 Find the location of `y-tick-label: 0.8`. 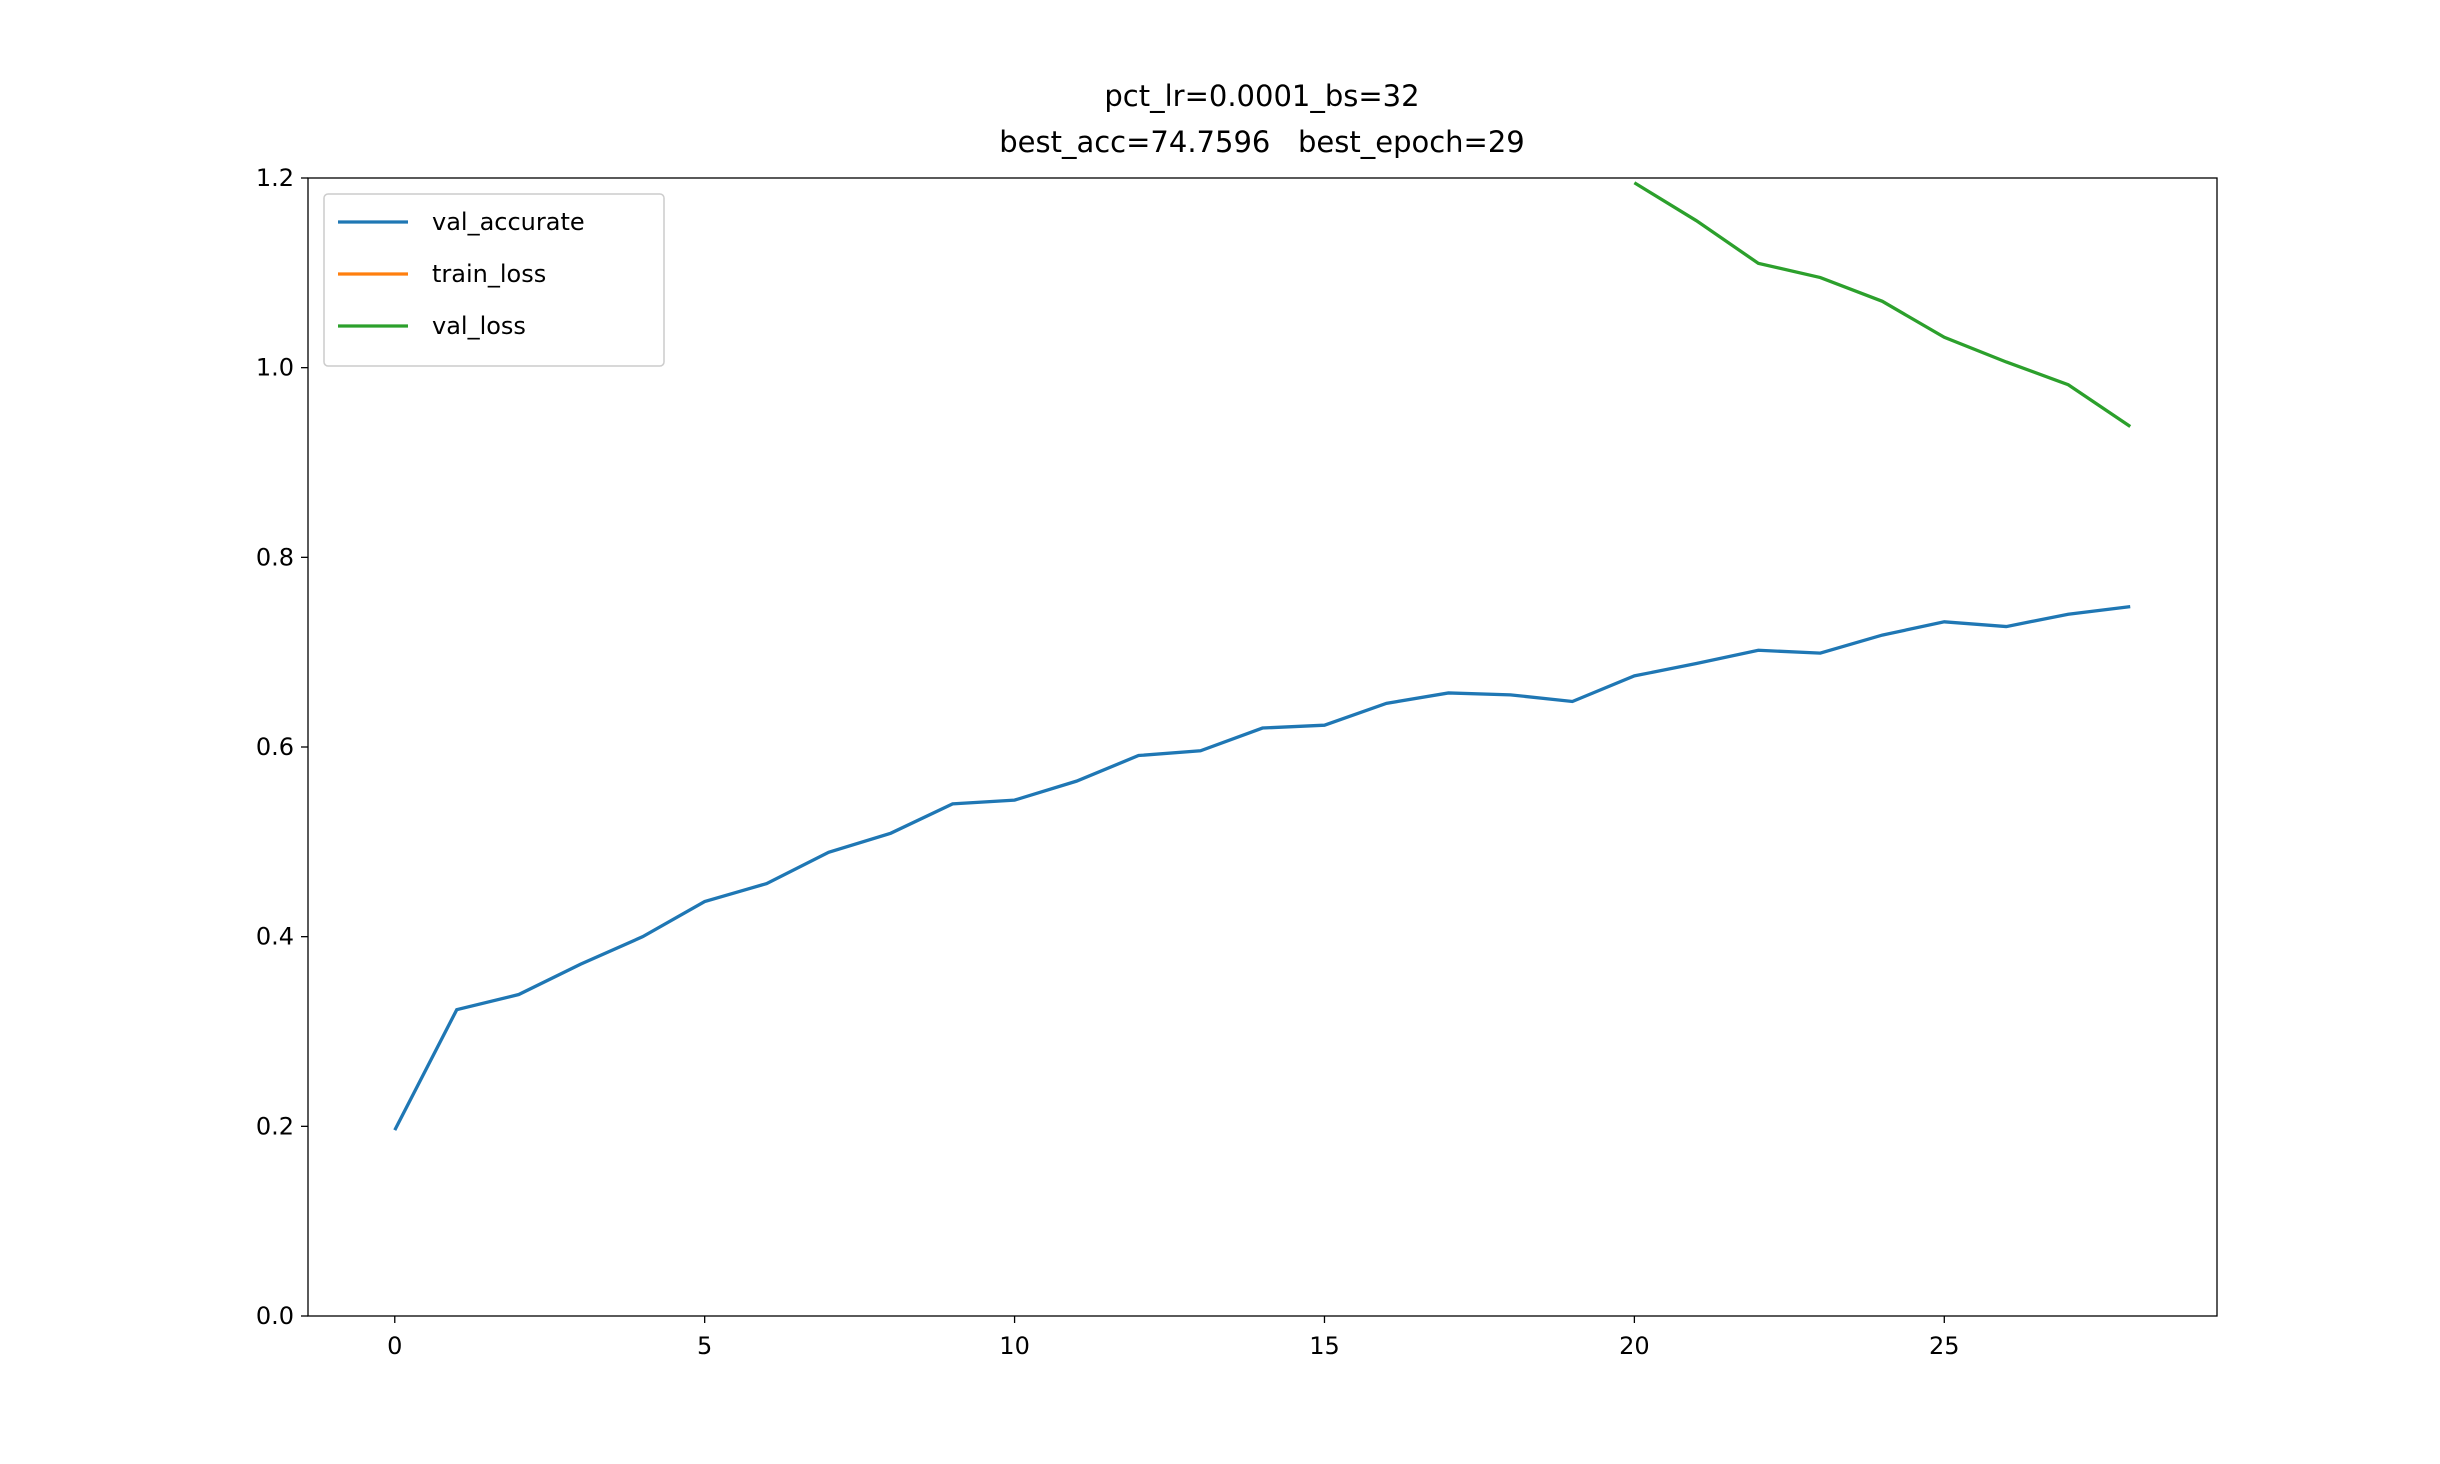

y-tick-label: 0.8 is located at coordinates (275, 557).